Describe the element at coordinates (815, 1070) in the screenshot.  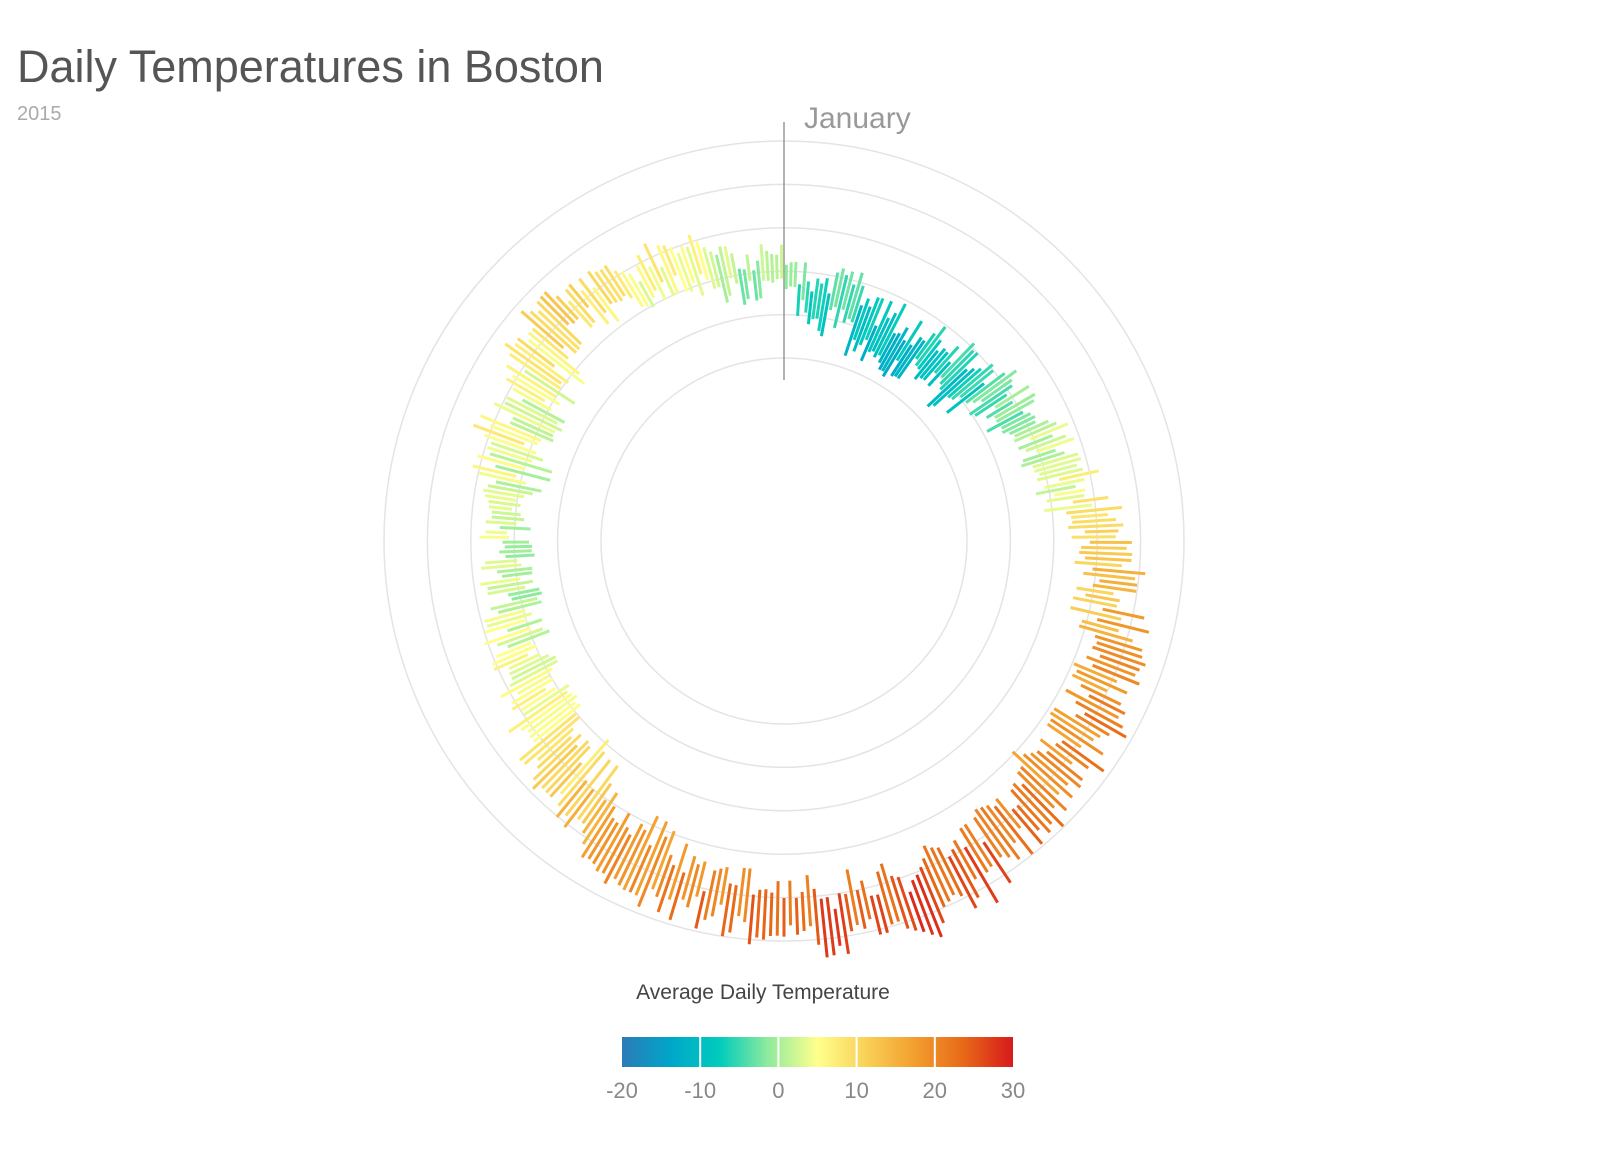
I see `legend-ticks: -20 -10 0 10 20 30` at that location.